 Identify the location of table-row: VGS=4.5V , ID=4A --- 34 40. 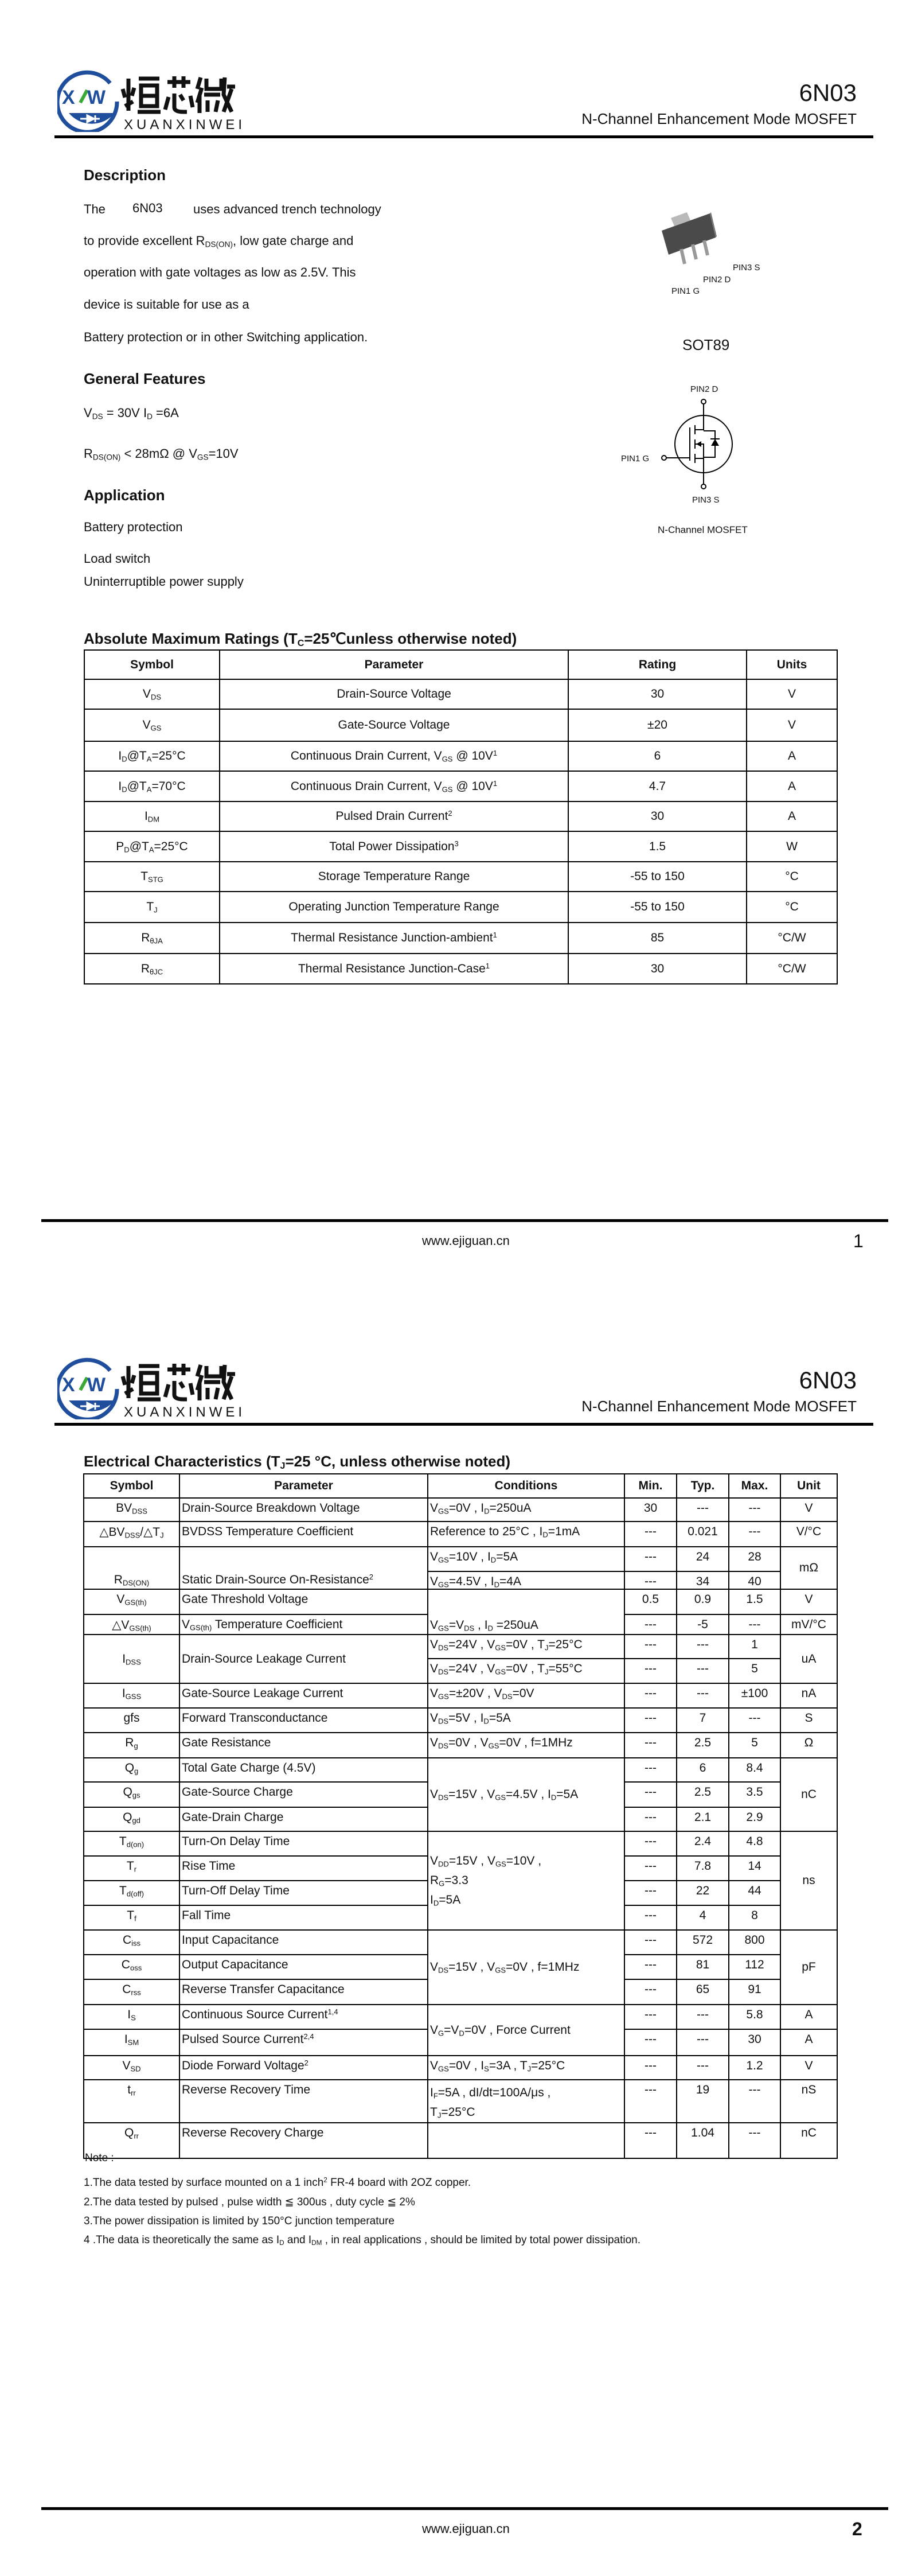
(460, 1580).